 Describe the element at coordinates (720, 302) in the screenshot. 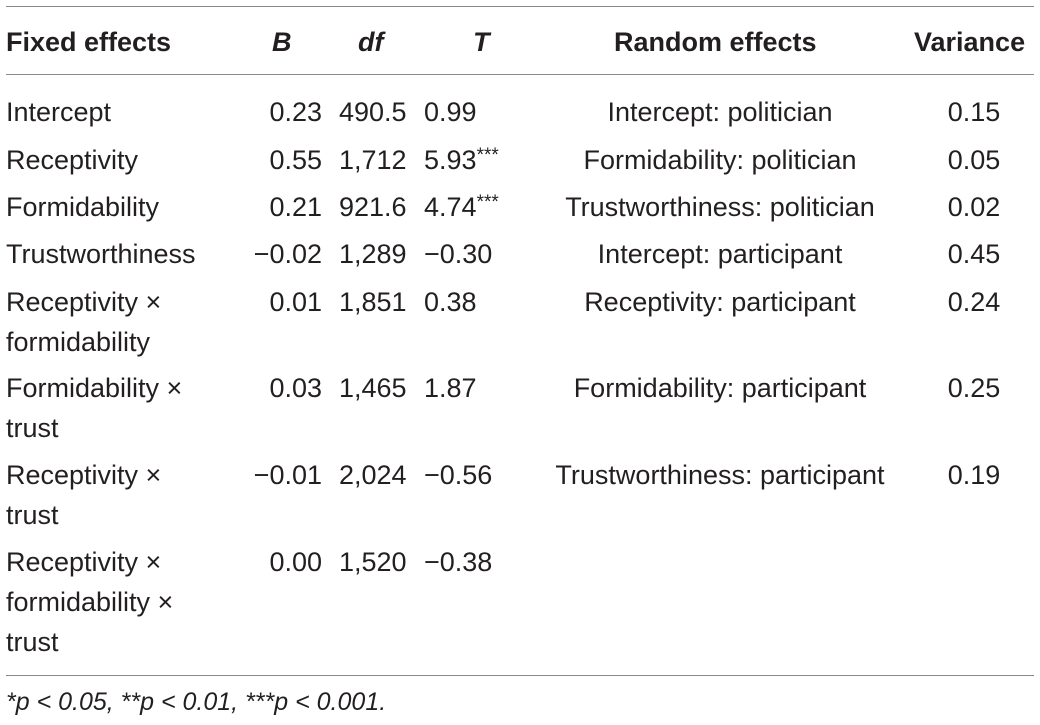

I see `cell-random-effect: Receptivity: participant` at that location.